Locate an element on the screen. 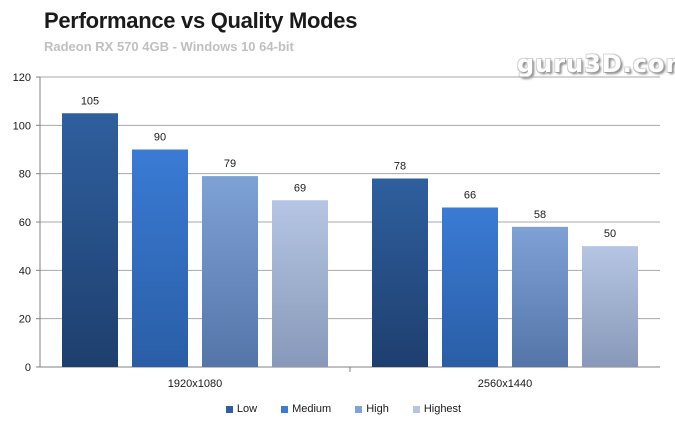 The height and width of the screenshot is (433, 675). y-tick-label: 20 is located at coordinates (25, 320).